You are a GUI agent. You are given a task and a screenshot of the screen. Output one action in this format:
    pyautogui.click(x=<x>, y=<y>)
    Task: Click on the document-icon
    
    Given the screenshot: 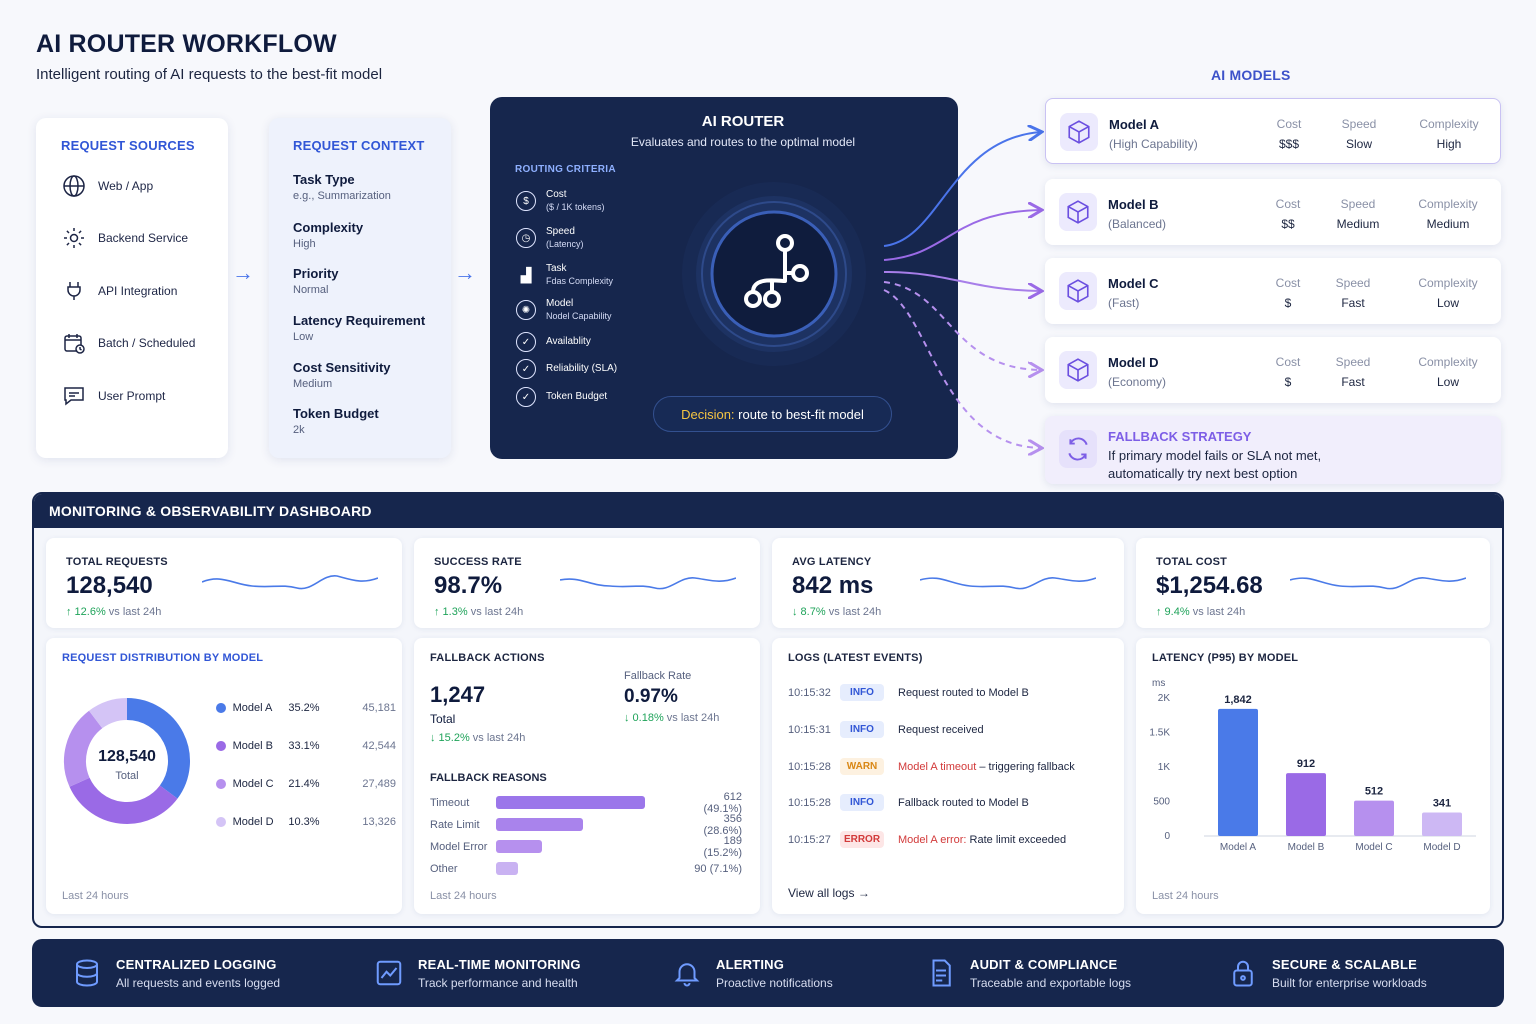 What is the action you would take?
    pyautogui.click(x=941, y=973)
    